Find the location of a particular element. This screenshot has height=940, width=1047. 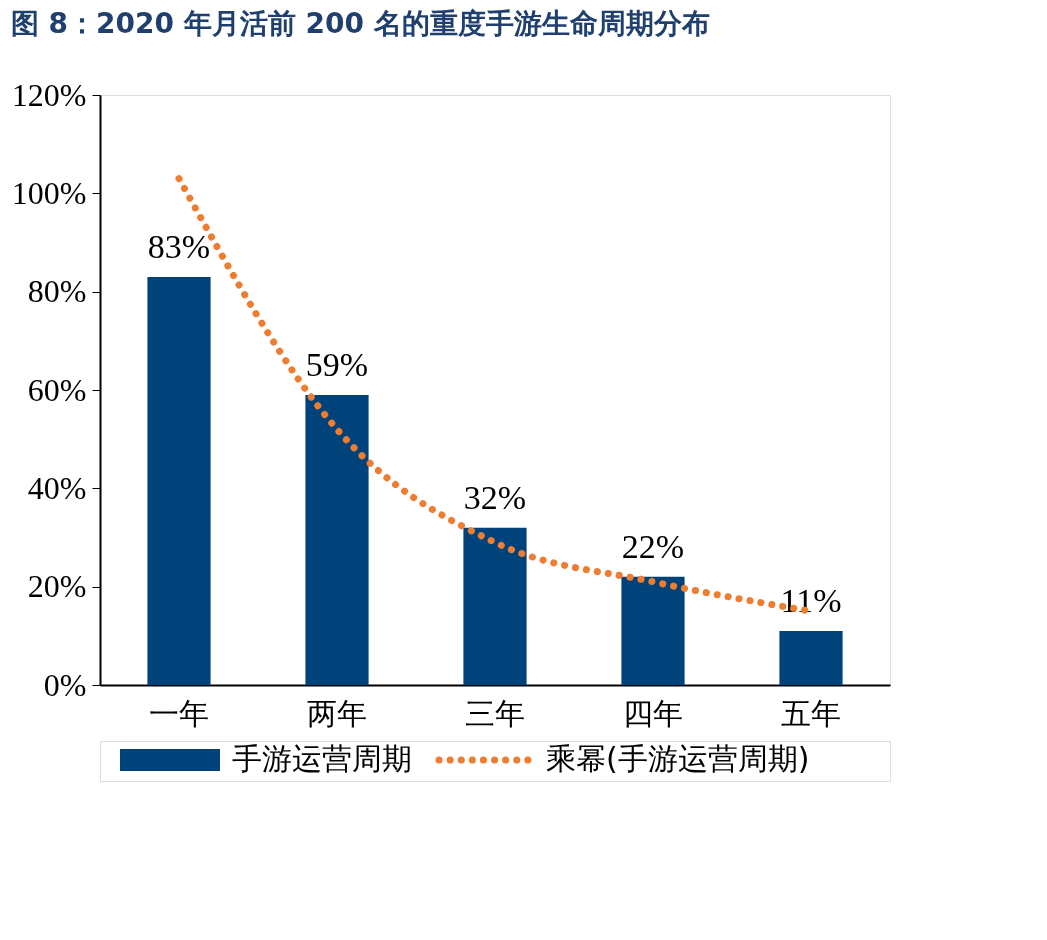

legend-label: 手游运营周期 is located at coordinates (322, 758).